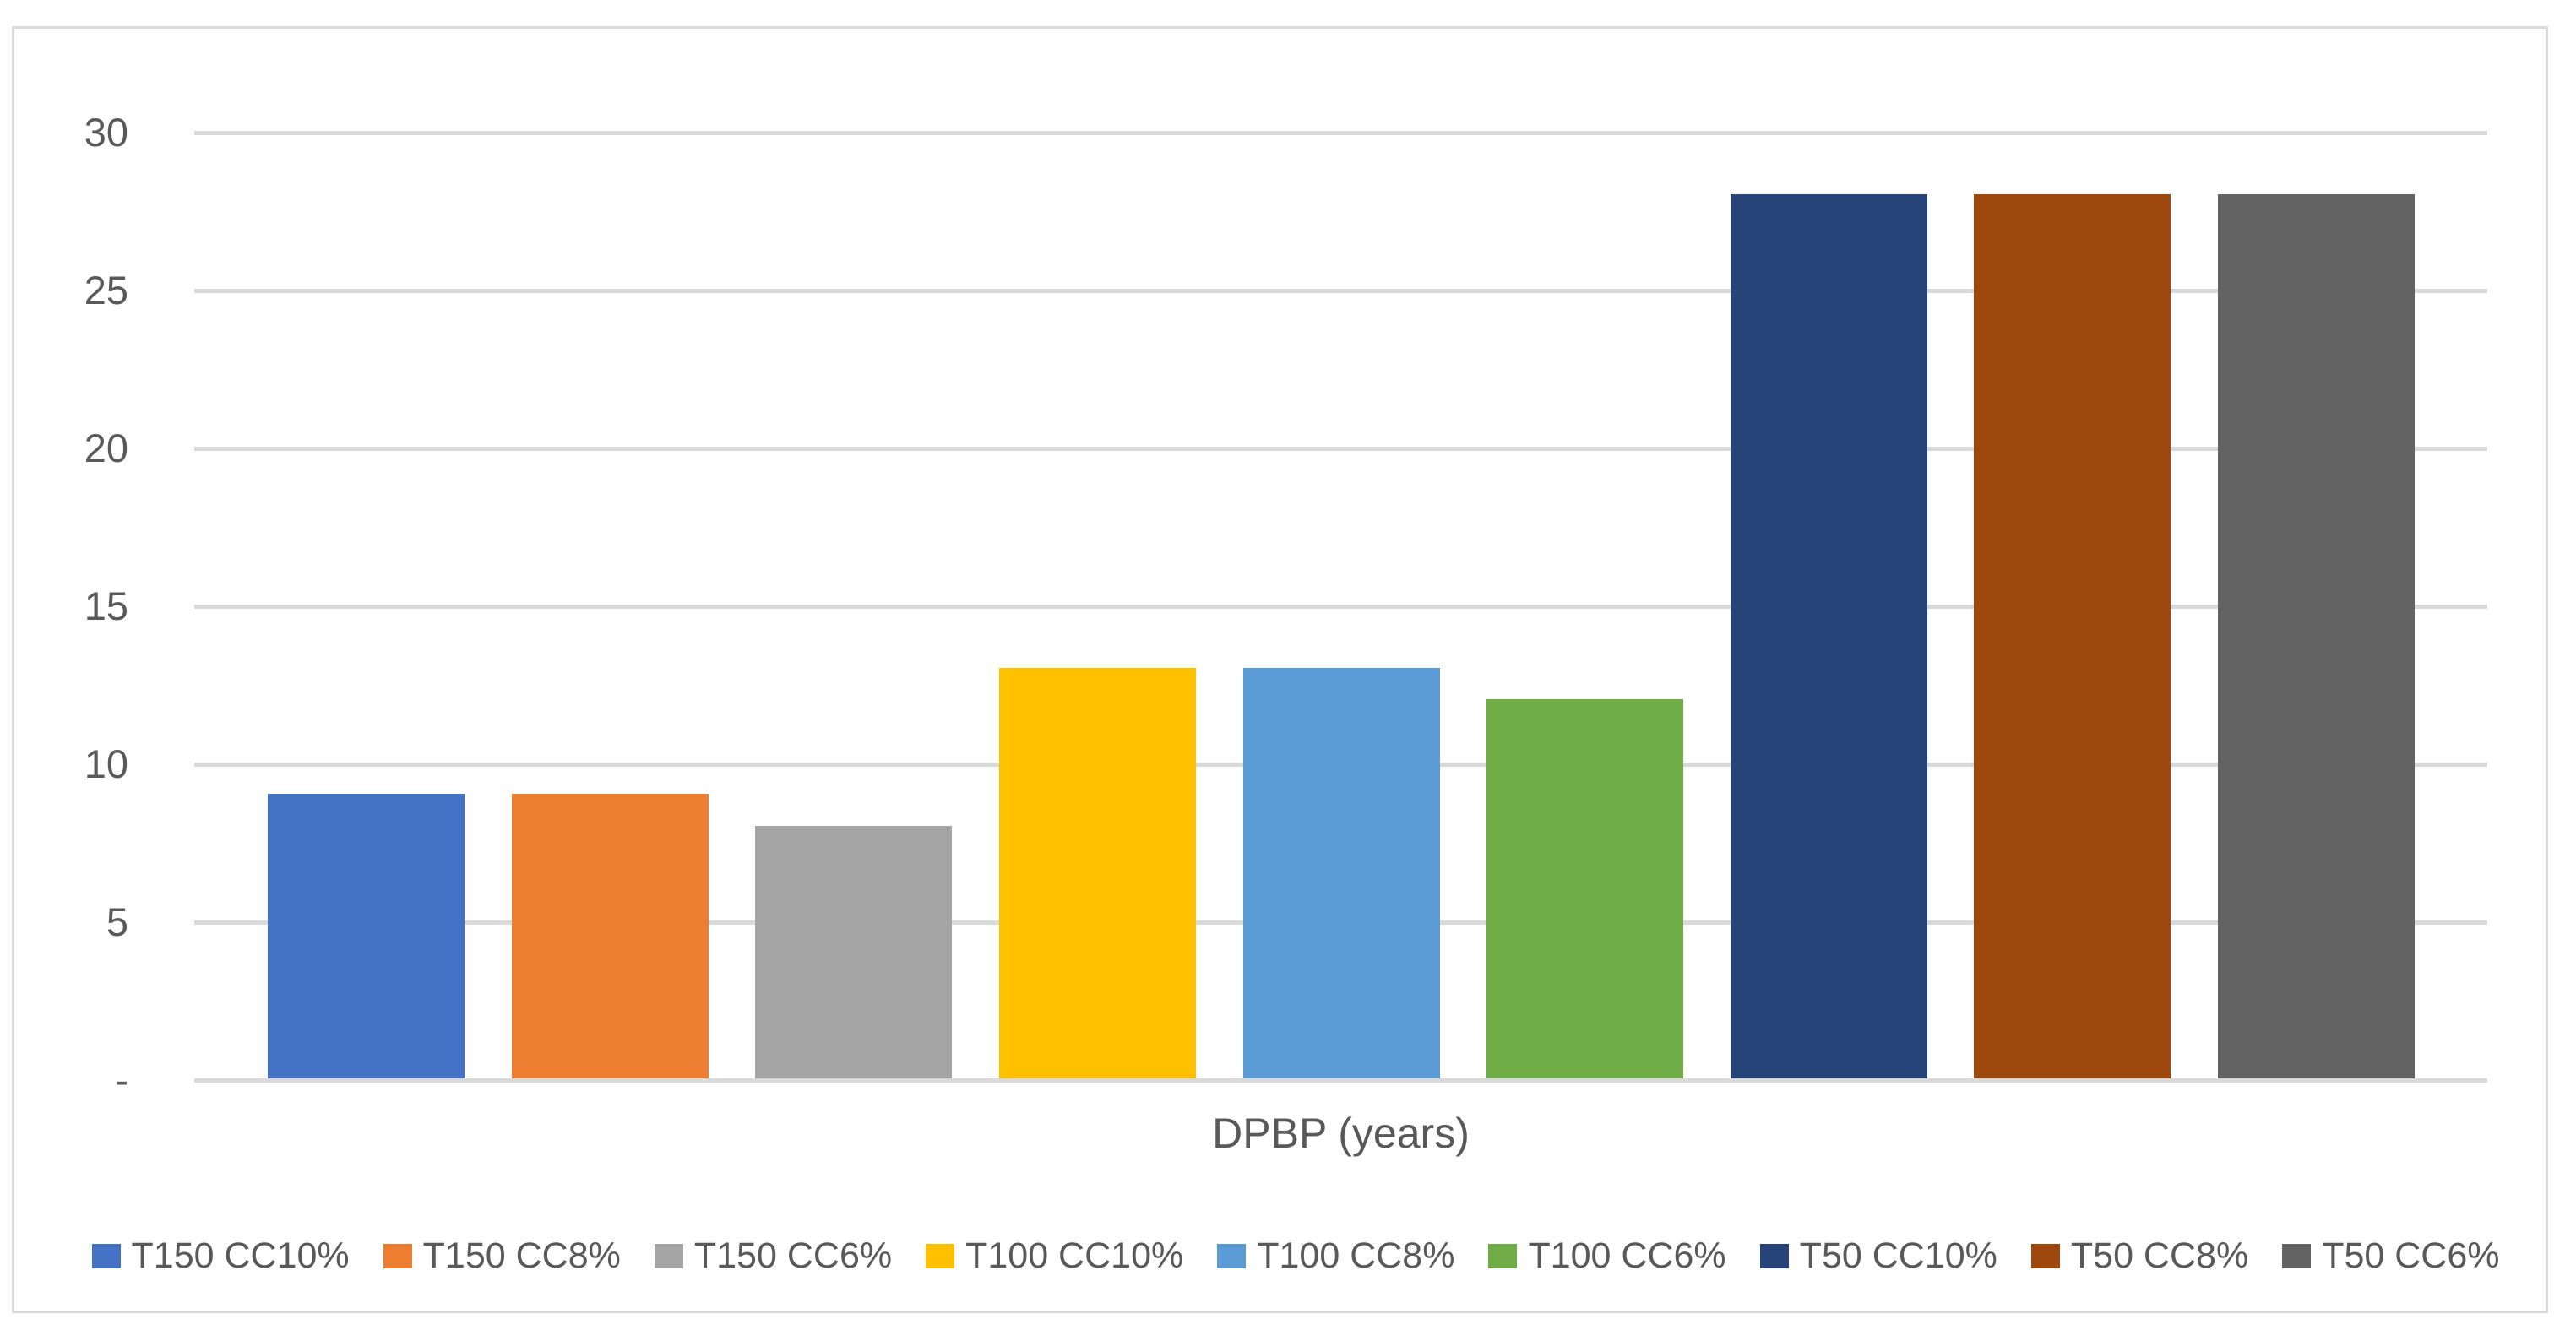  I want to click on bar-t50-cc6pct, so click(2316, 635).